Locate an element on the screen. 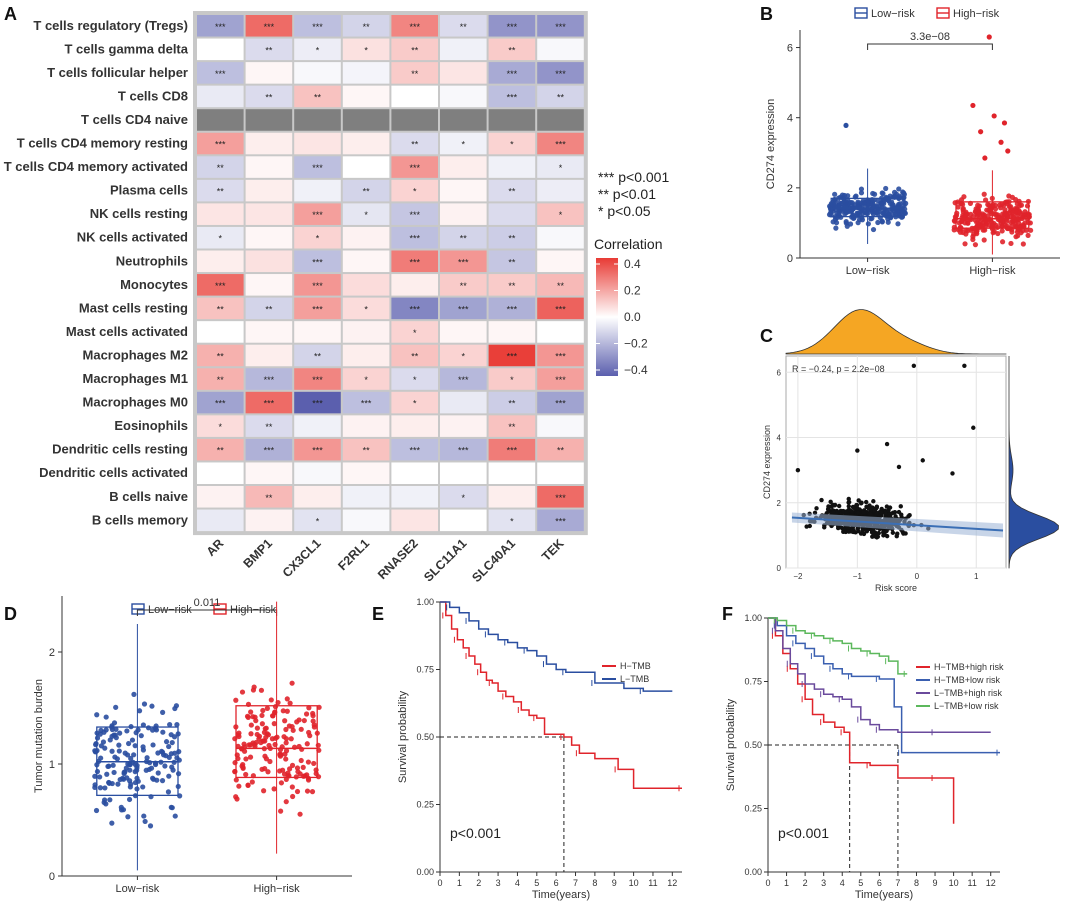 The height and width of the screenshot is (908, 1072). panel-letter-b: B is located at coordinates (766, 14).